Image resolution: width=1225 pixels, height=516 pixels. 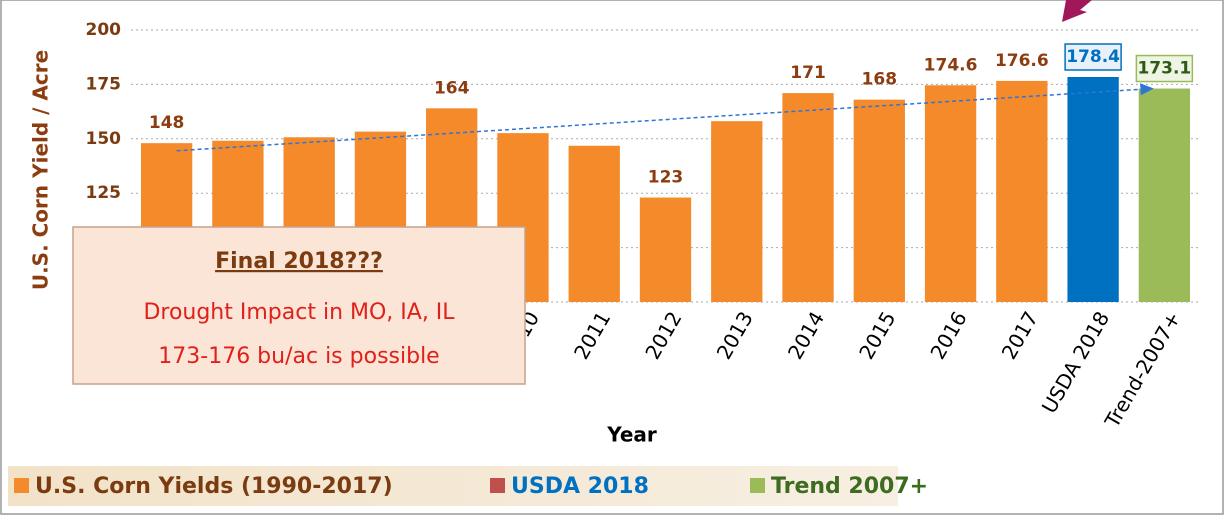 I want to click on x-tick-label: 2015, so click(x=877, y=335).